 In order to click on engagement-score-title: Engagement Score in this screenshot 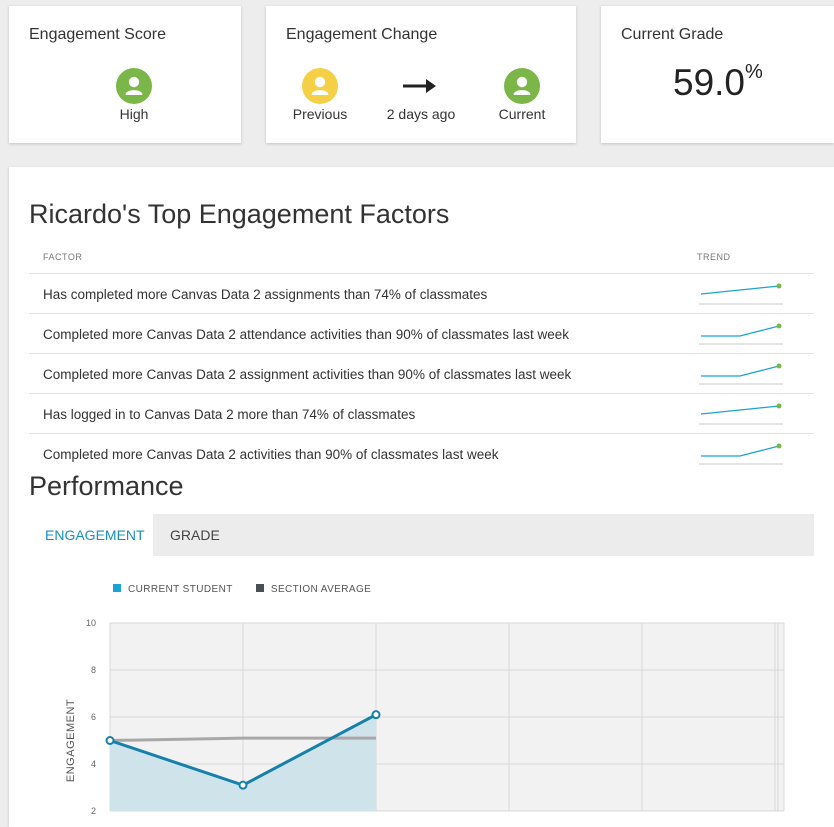, I will do `click(97, 34)`.